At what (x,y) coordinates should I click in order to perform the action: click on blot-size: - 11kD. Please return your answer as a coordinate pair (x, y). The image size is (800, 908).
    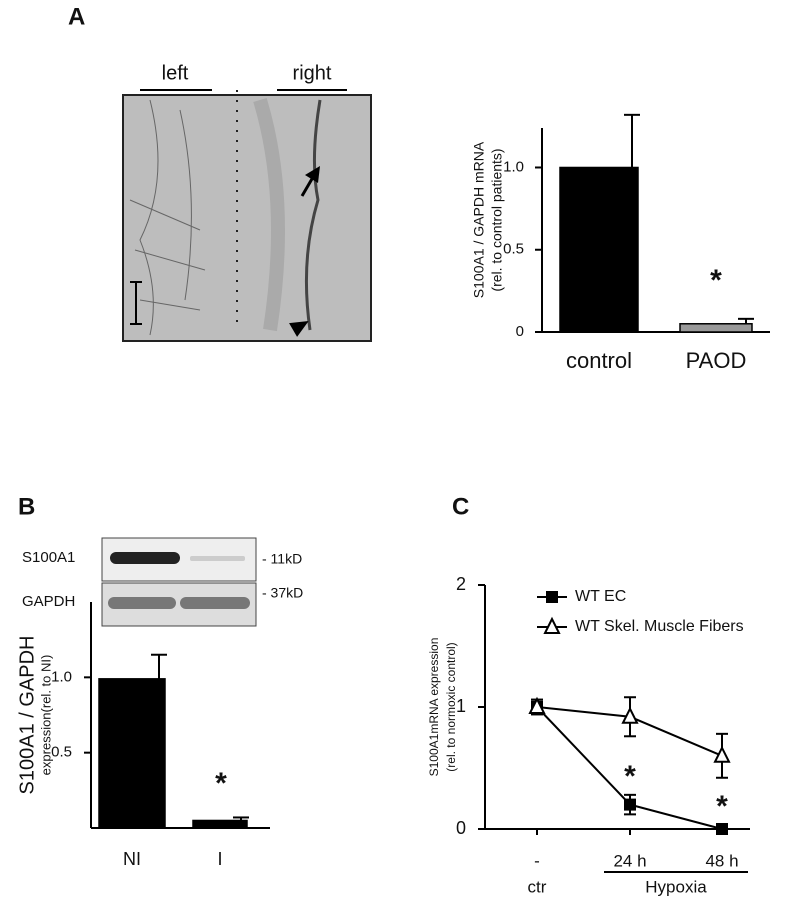
    Looking at the image, I should click on (282, 559).